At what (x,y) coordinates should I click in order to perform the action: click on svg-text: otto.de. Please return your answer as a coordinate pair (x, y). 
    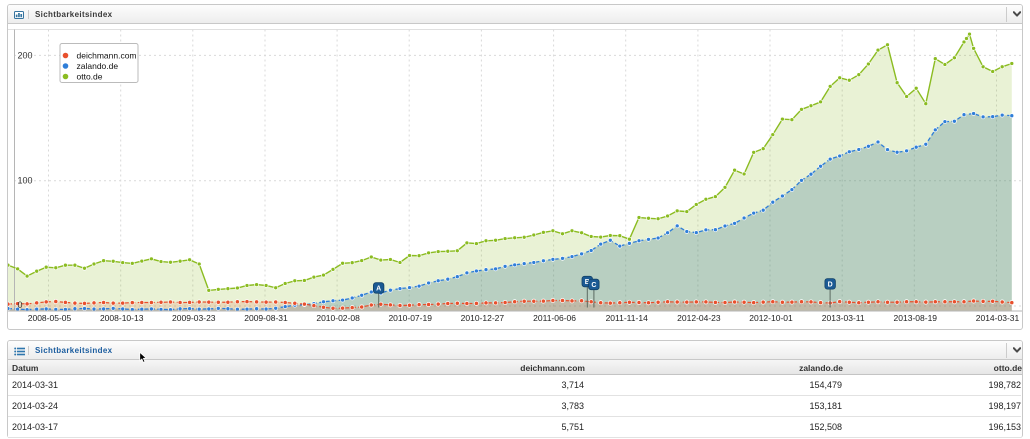
    Looking at the image, I should click on (90, 76).